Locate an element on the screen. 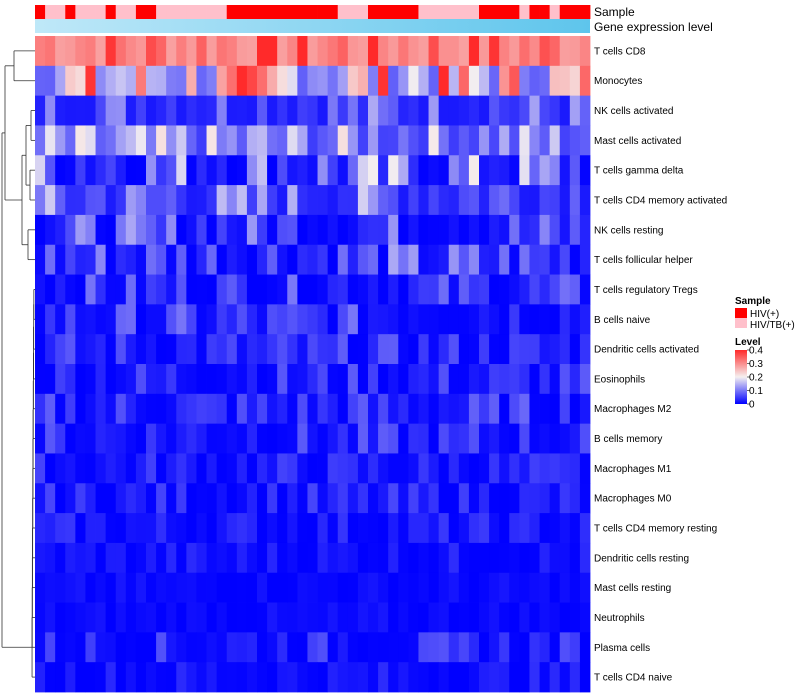  row-label: T cells CD4 memory resting is located at coordinates (655, 529).